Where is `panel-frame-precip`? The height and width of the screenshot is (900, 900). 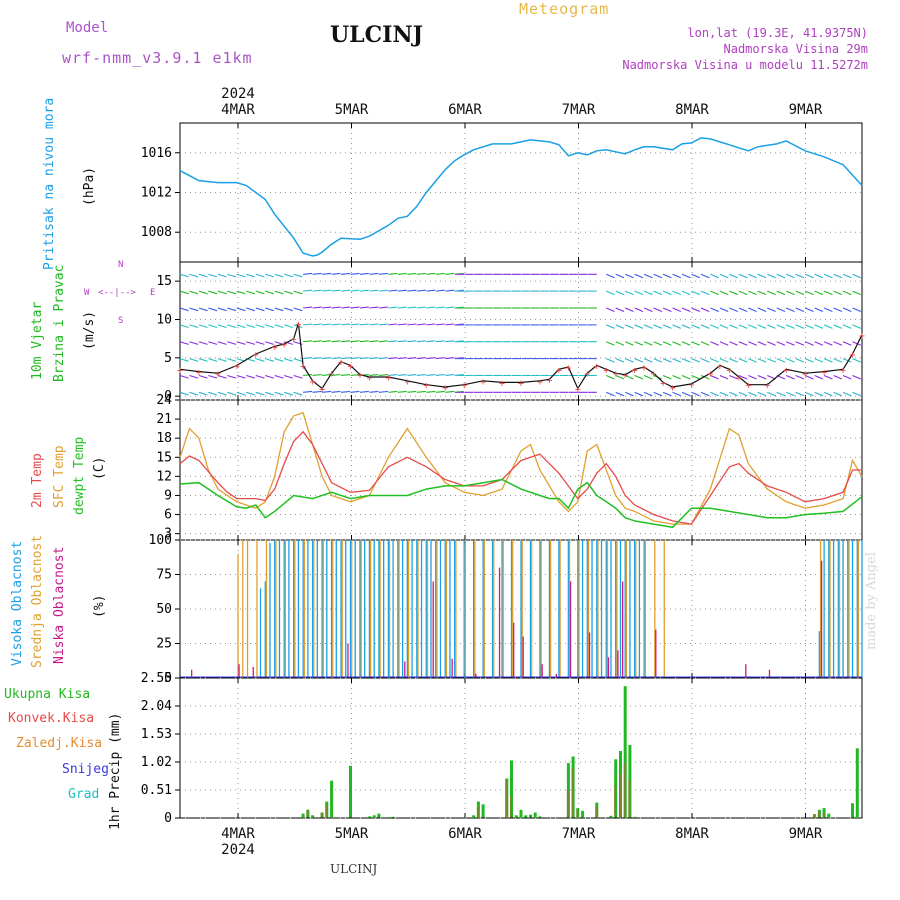
panel-frame-precip is located at coordinates (521, 748).